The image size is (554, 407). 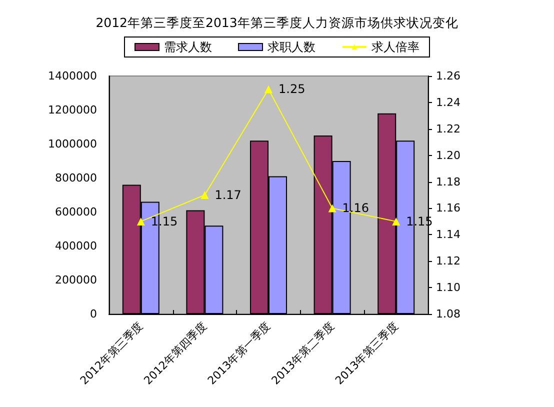 I want to click on y-tick-label: 0, so click(x=93, y=314).